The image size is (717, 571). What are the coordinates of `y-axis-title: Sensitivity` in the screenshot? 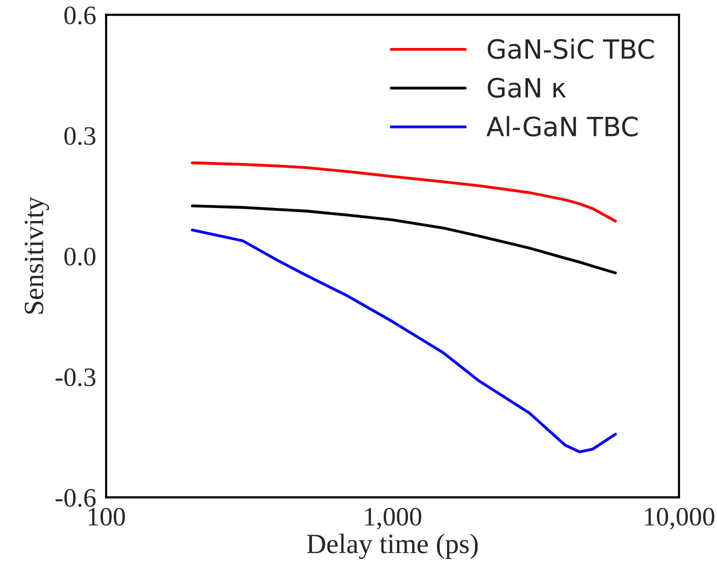 It's located at (37, 255).